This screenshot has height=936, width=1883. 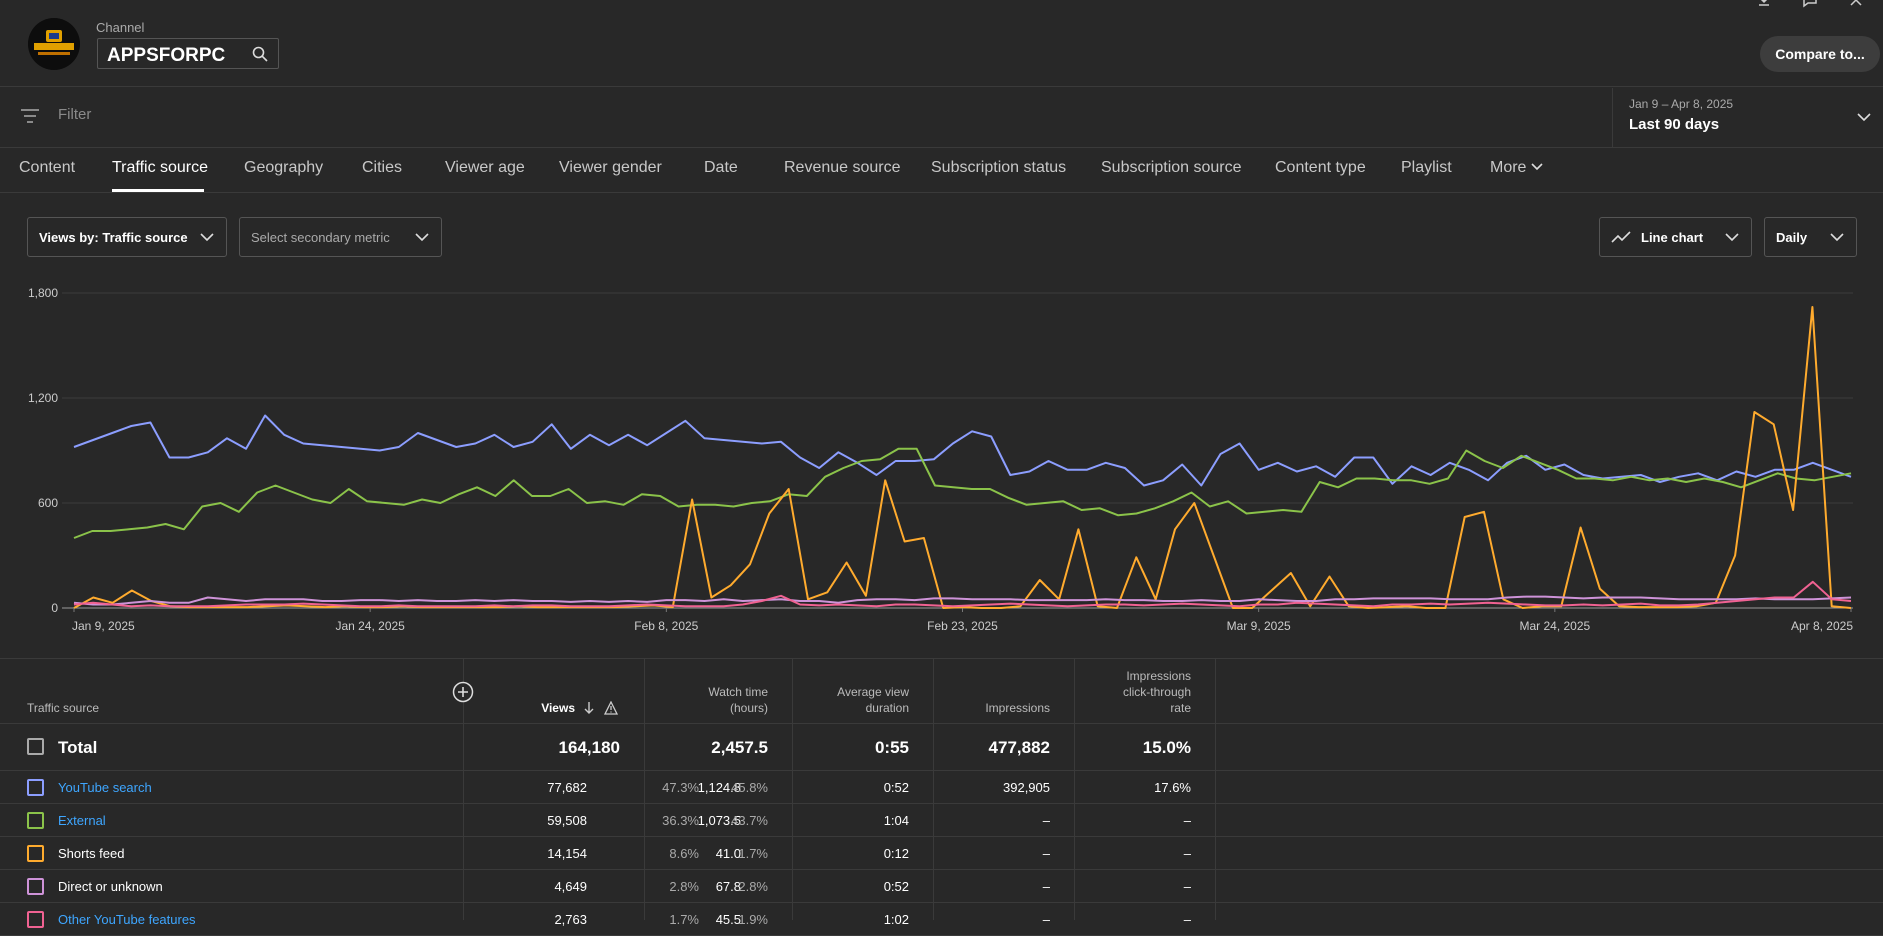 What do you see at coordinates (873, 692) in the screenshot?
I see `avd-header-line1: Average view` at bounding box center [873, 692].